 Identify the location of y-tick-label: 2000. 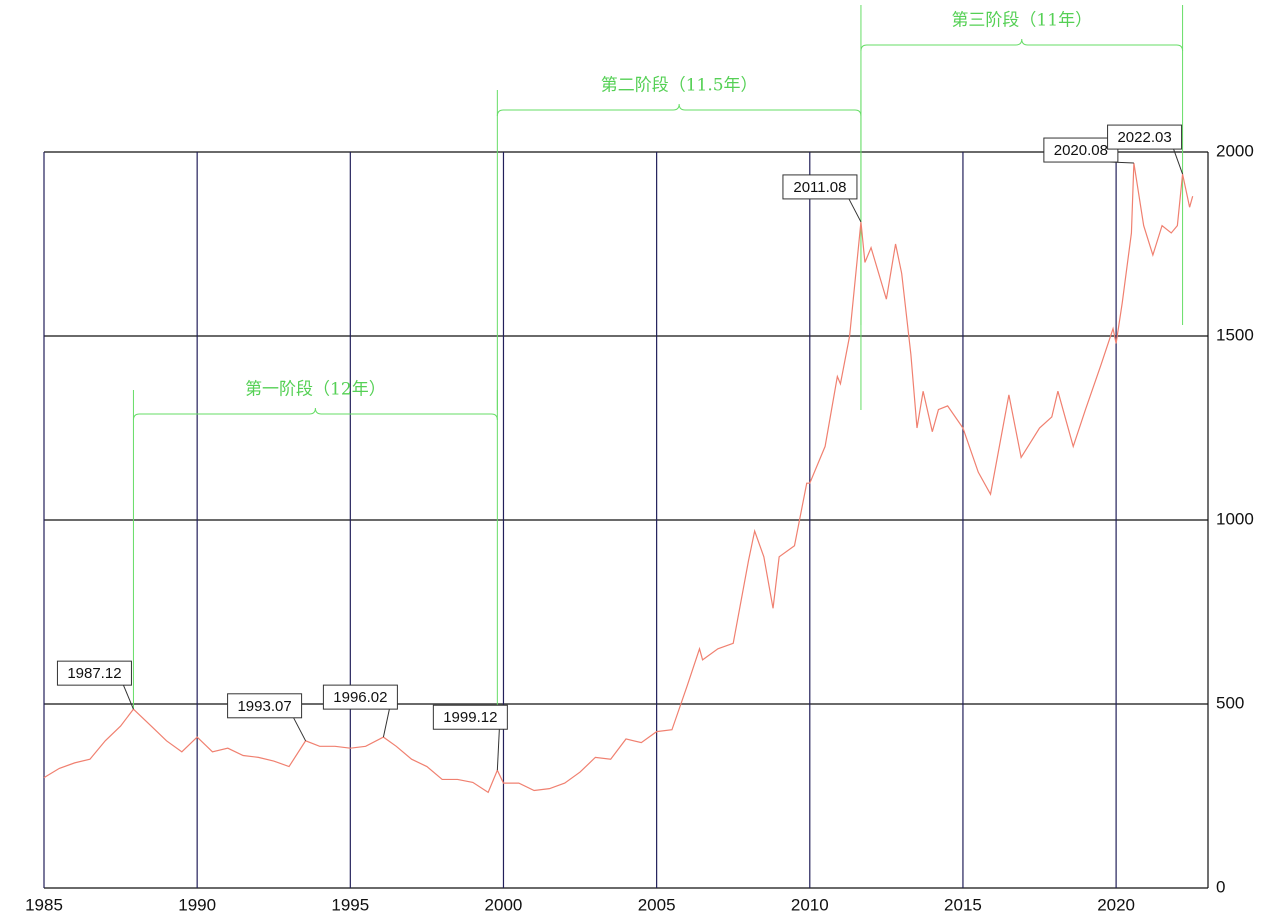
(1235, 150).